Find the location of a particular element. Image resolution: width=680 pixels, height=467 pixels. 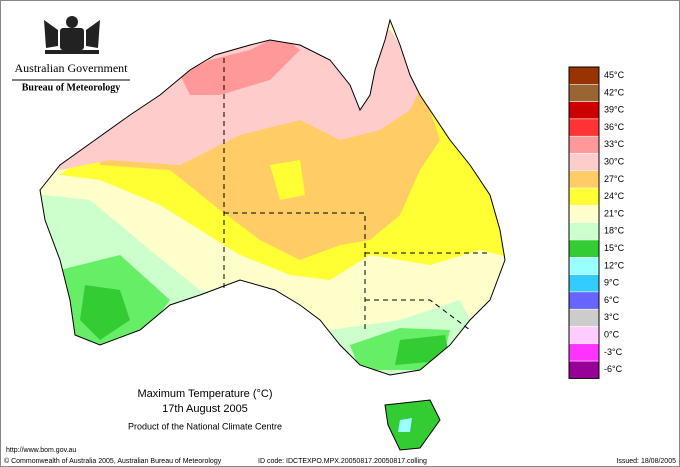

legend-label: 30°C is located at coordinates (614, 162).